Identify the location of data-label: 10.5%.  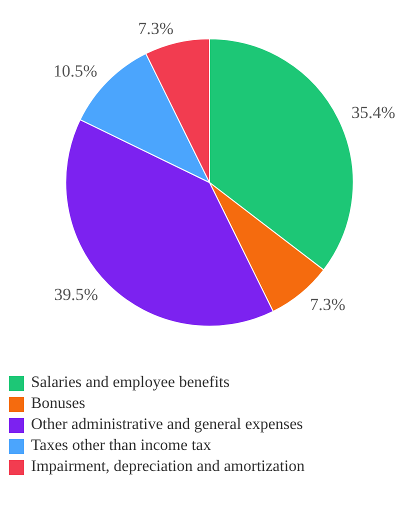
(75, 71).